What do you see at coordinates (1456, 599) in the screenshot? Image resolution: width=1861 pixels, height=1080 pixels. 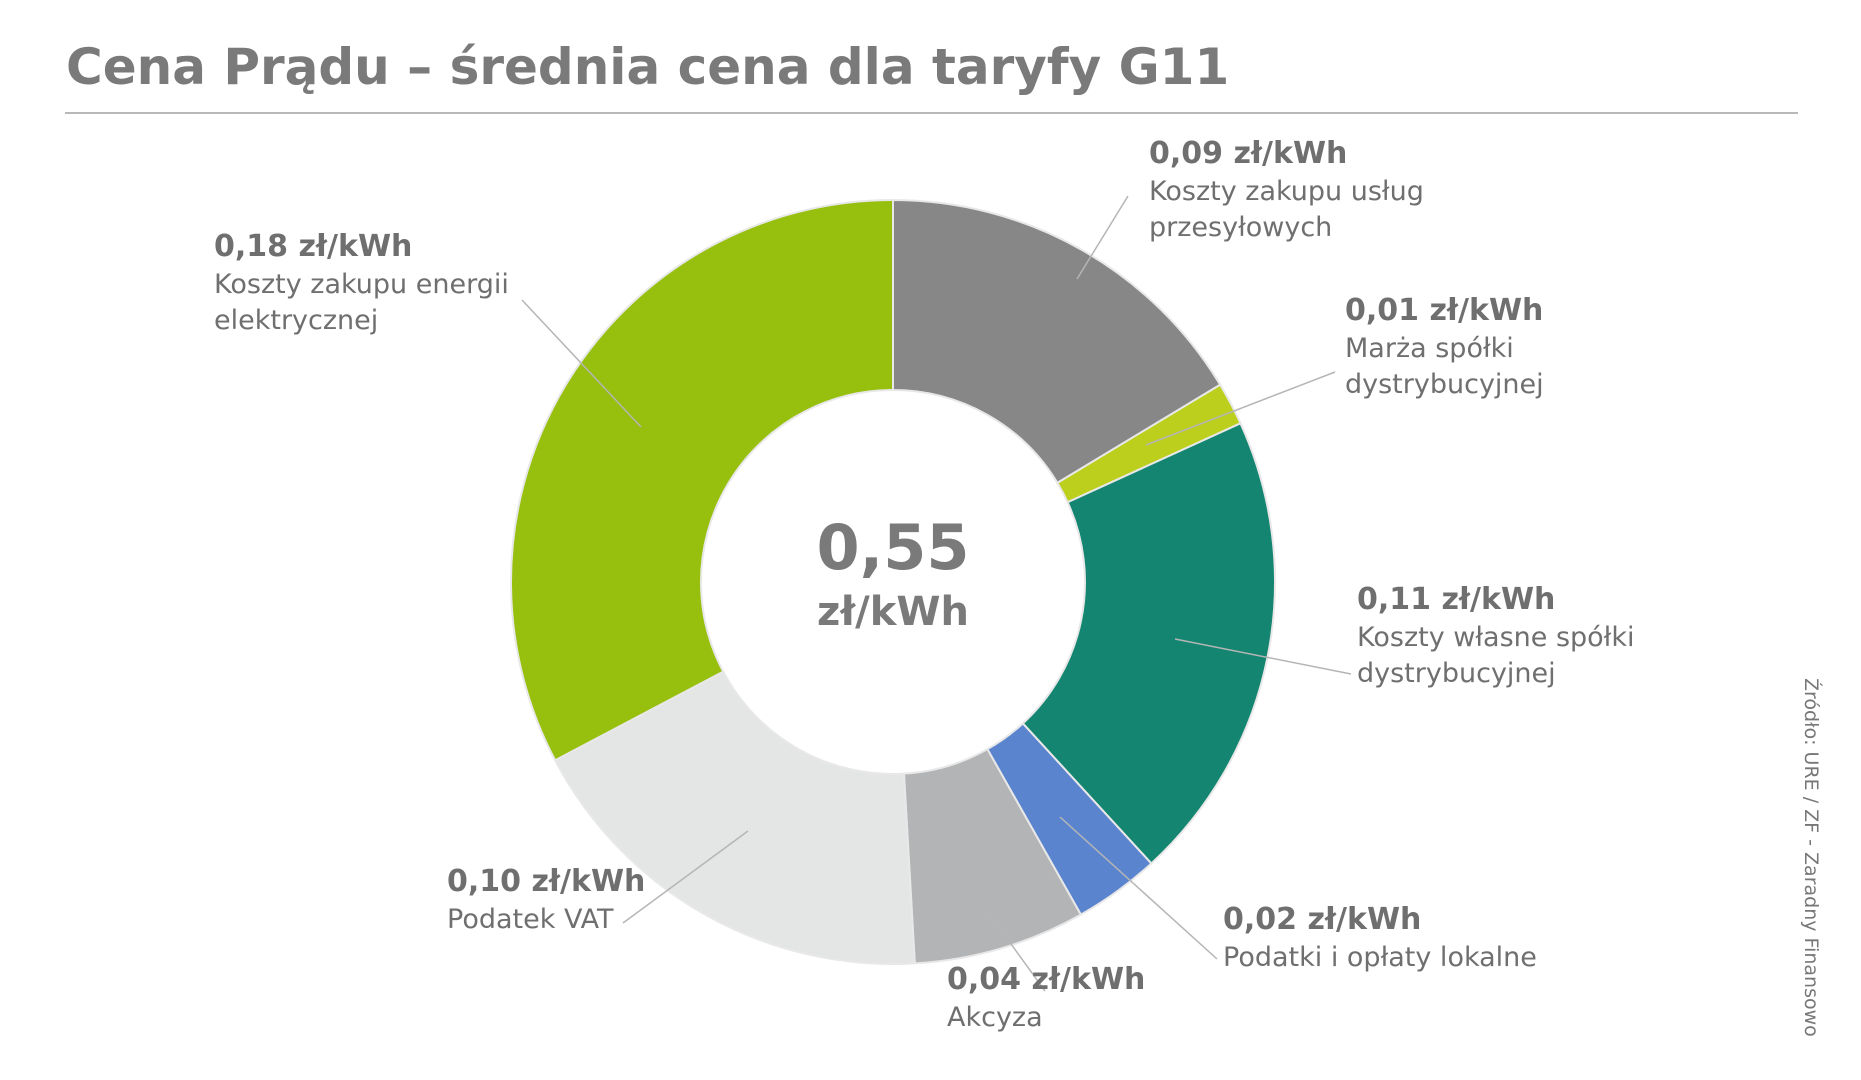 I see `value-label: 0,11 zł/kWh` at bounding box center [1456, 599].